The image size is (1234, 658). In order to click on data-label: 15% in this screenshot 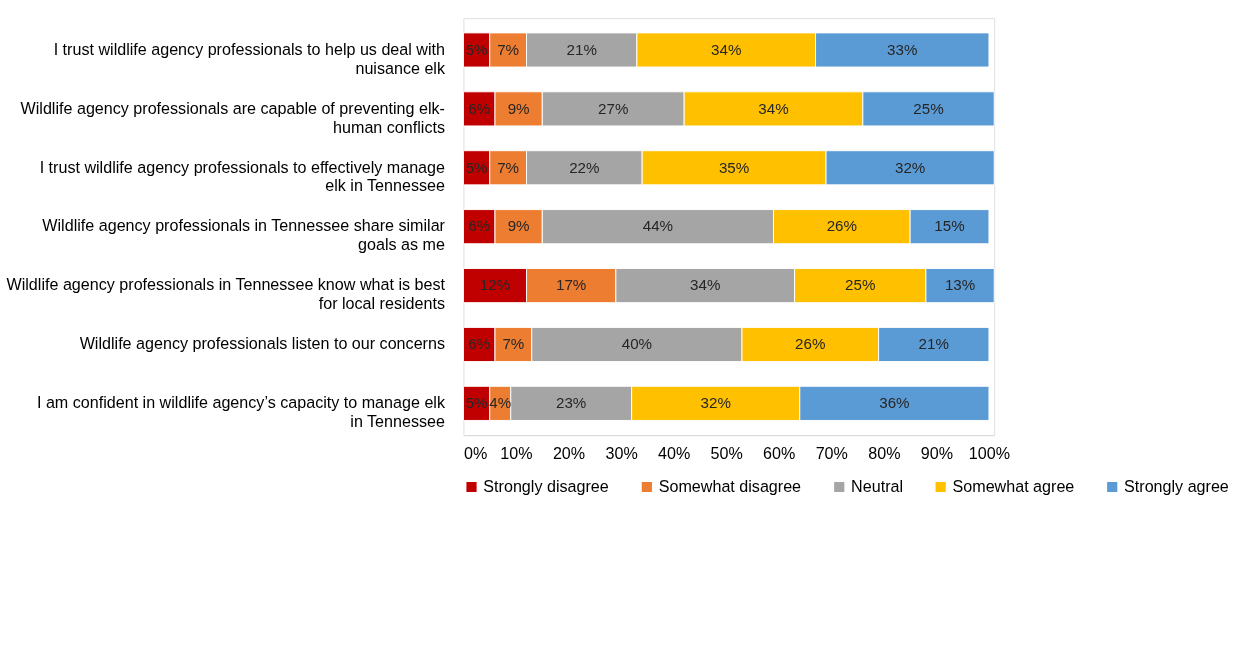, I will do `click(949, 226)`.